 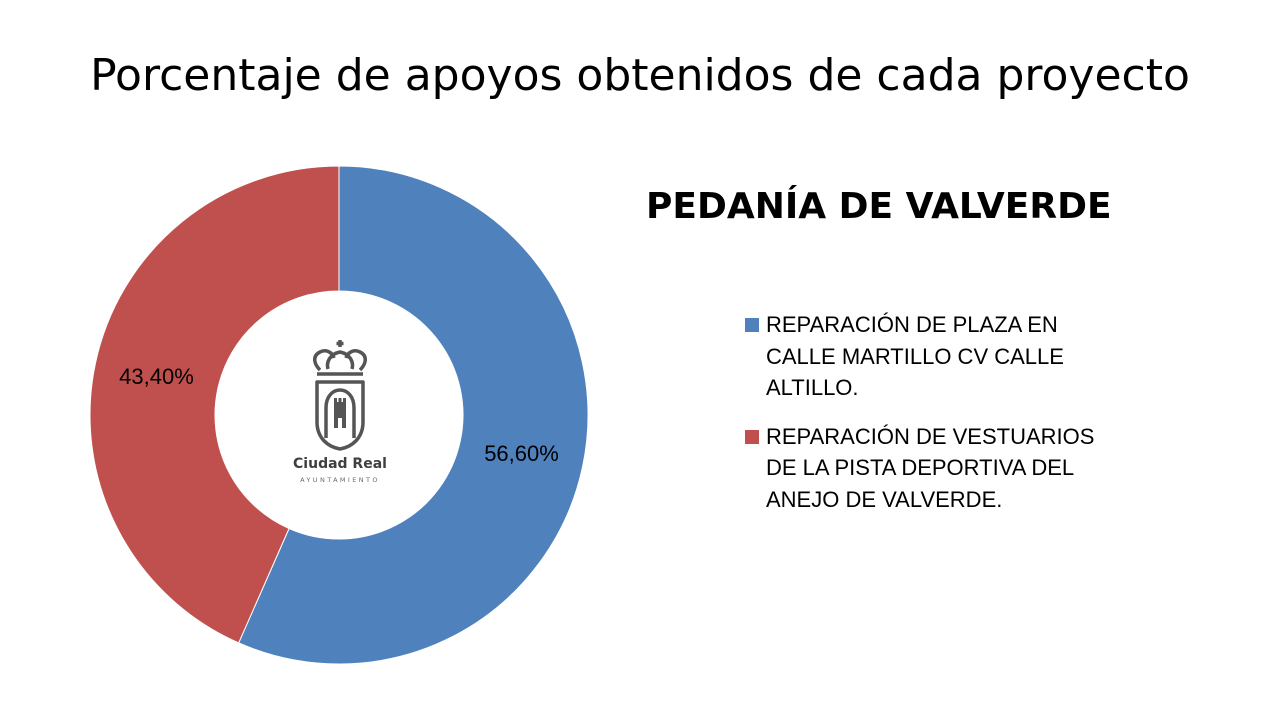 What do you see at coordinates (340, 480) in the screenshot?
I see `logo-subtitle: AYUNTAMIENTO` at bounding box center [340, 480].